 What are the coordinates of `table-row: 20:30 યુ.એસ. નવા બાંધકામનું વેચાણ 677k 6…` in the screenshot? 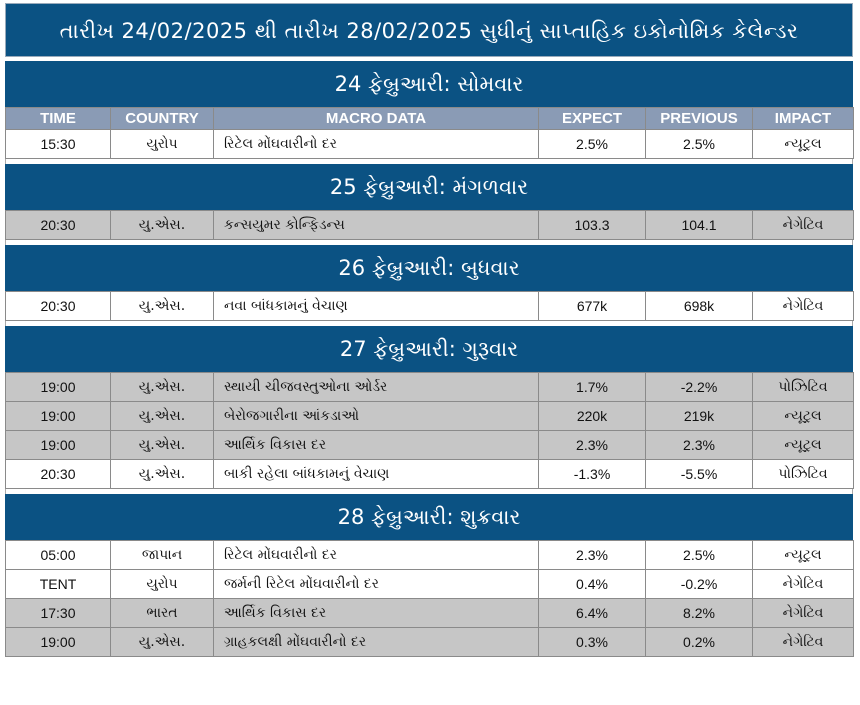 It's located at (429, 306).